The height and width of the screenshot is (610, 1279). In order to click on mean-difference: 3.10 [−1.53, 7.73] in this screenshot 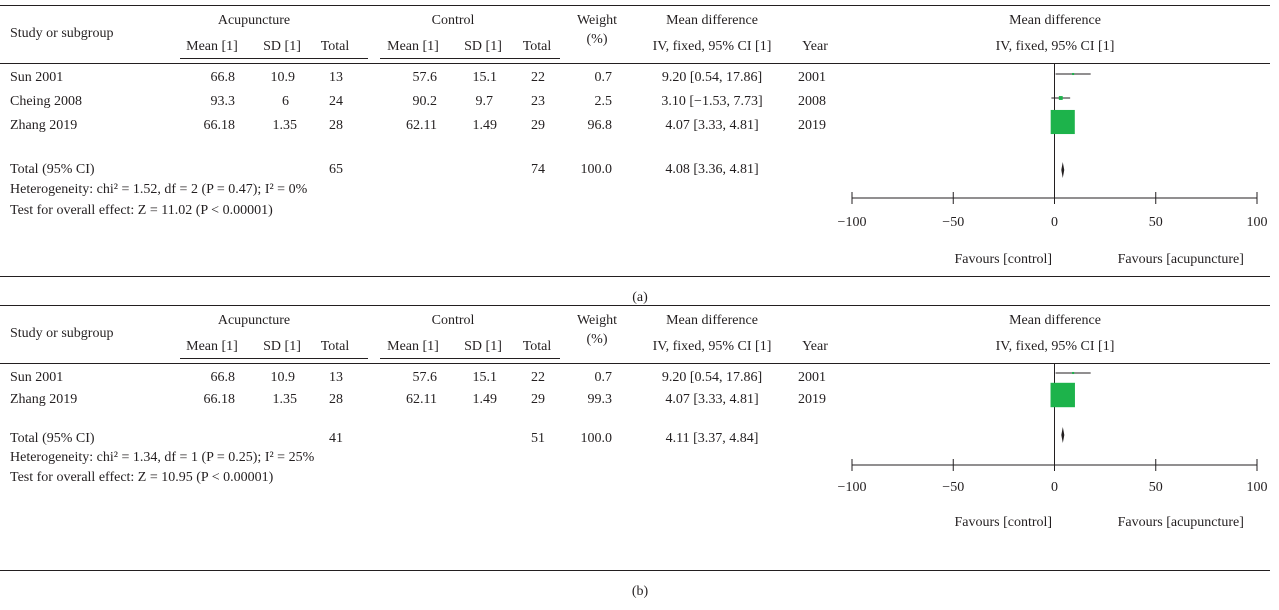, I will do `click(712, 101)`.